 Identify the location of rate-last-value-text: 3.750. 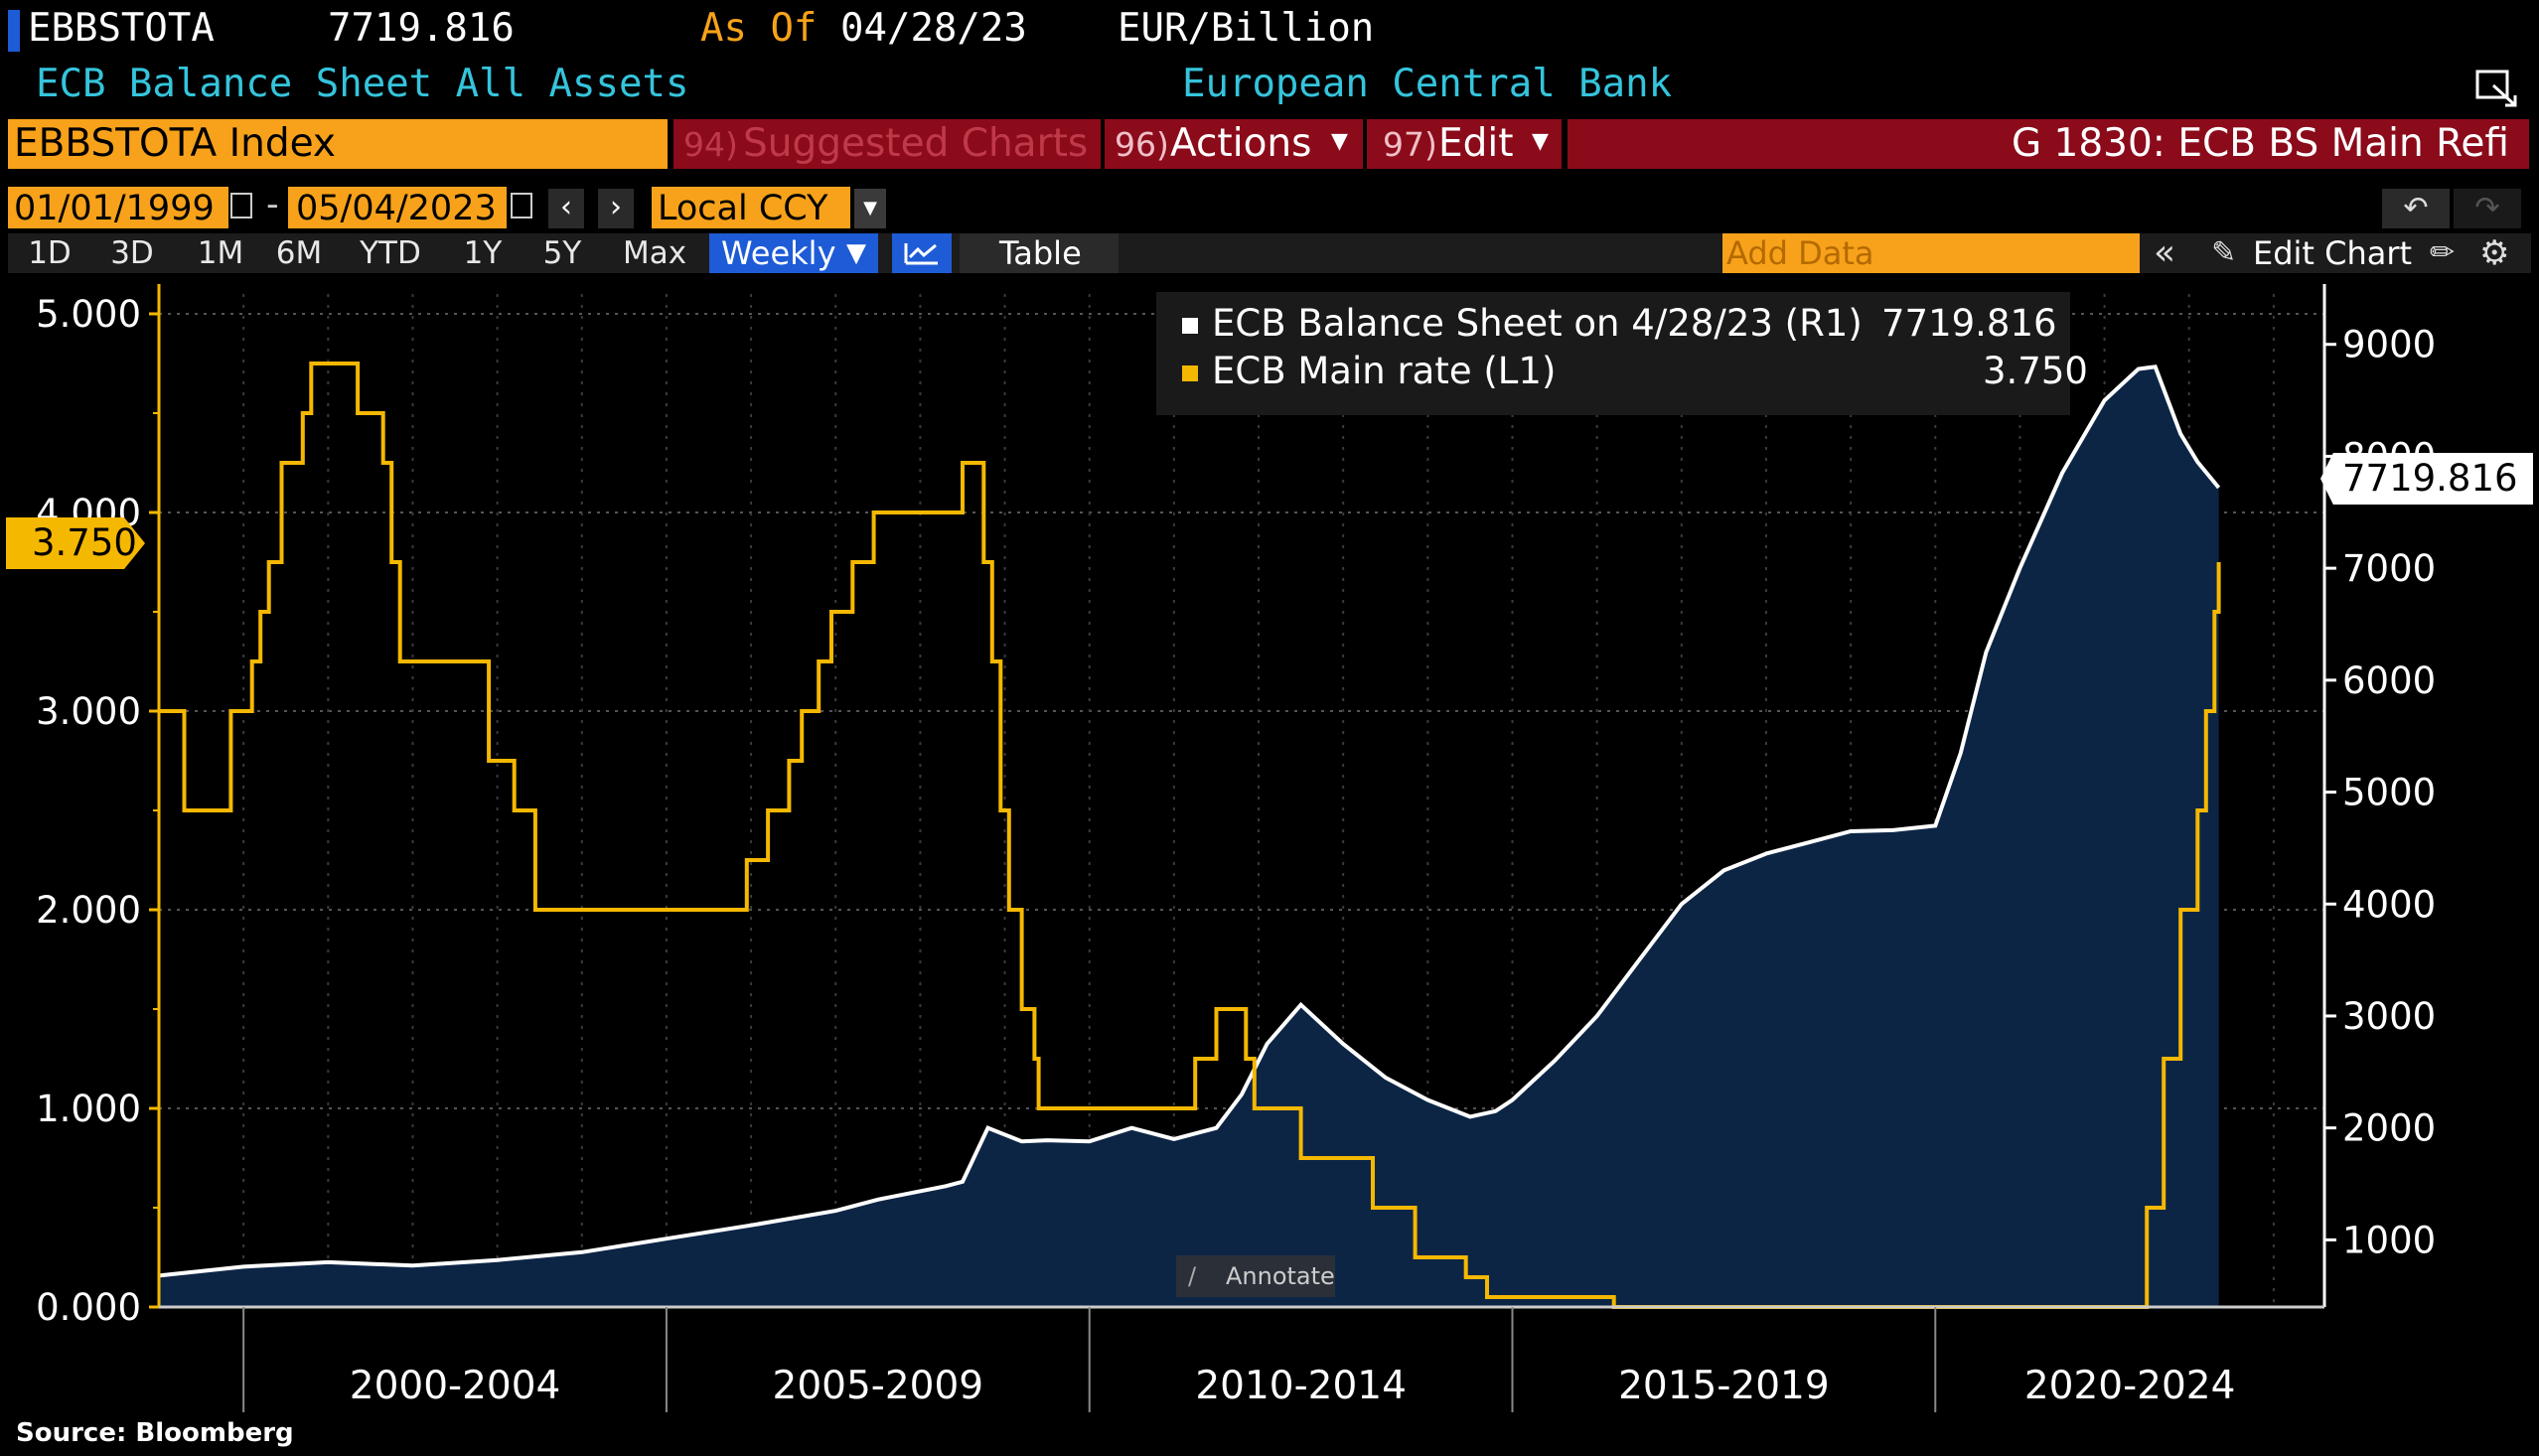
(84, 542).